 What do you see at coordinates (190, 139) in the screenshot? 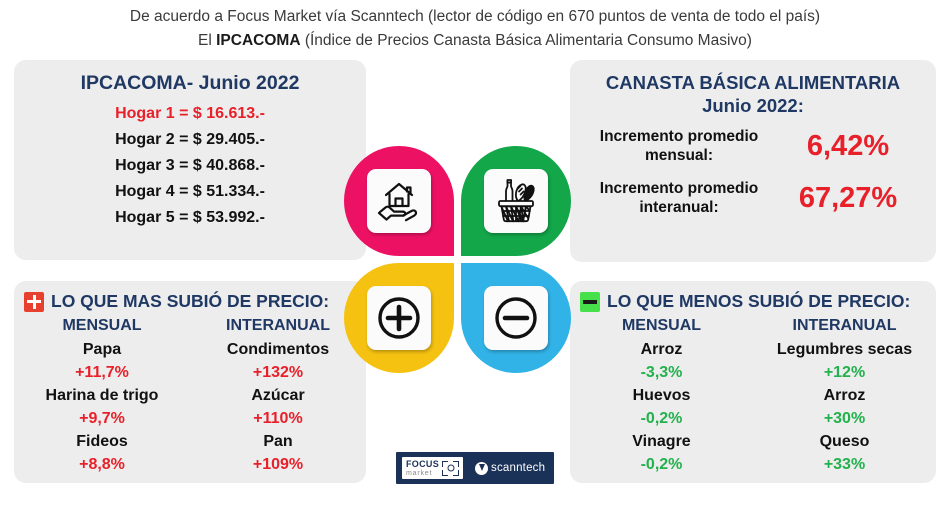
I see `hogar-row: Hogar 2 = $ 29.405.-` at bounding box center [190, 139].